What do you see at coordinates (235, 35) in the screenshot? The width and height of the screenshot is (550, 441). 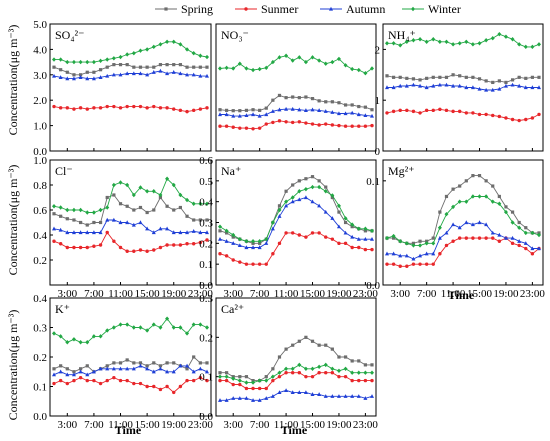 I see `panel-title: NO₃⁻` at bounding box center [235, 35].